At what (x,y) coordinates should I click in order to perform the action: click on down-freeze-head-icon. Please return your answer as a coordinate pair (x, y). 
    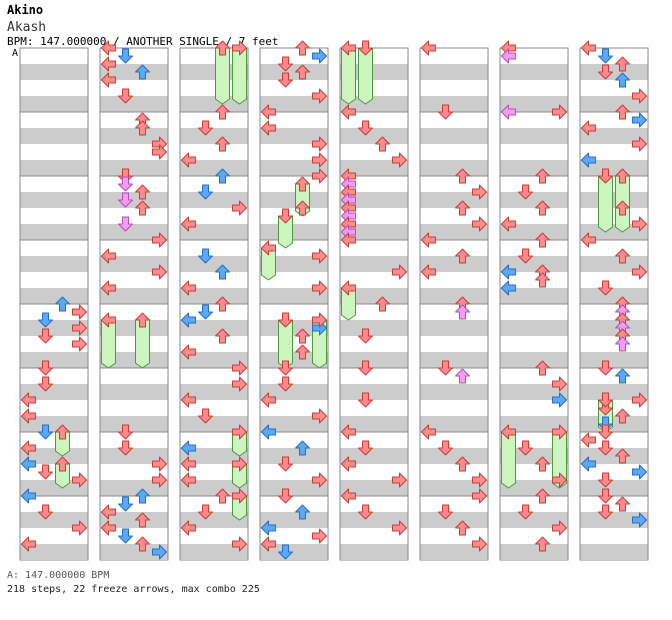
    Looking at the image, I should click on (285, 216).